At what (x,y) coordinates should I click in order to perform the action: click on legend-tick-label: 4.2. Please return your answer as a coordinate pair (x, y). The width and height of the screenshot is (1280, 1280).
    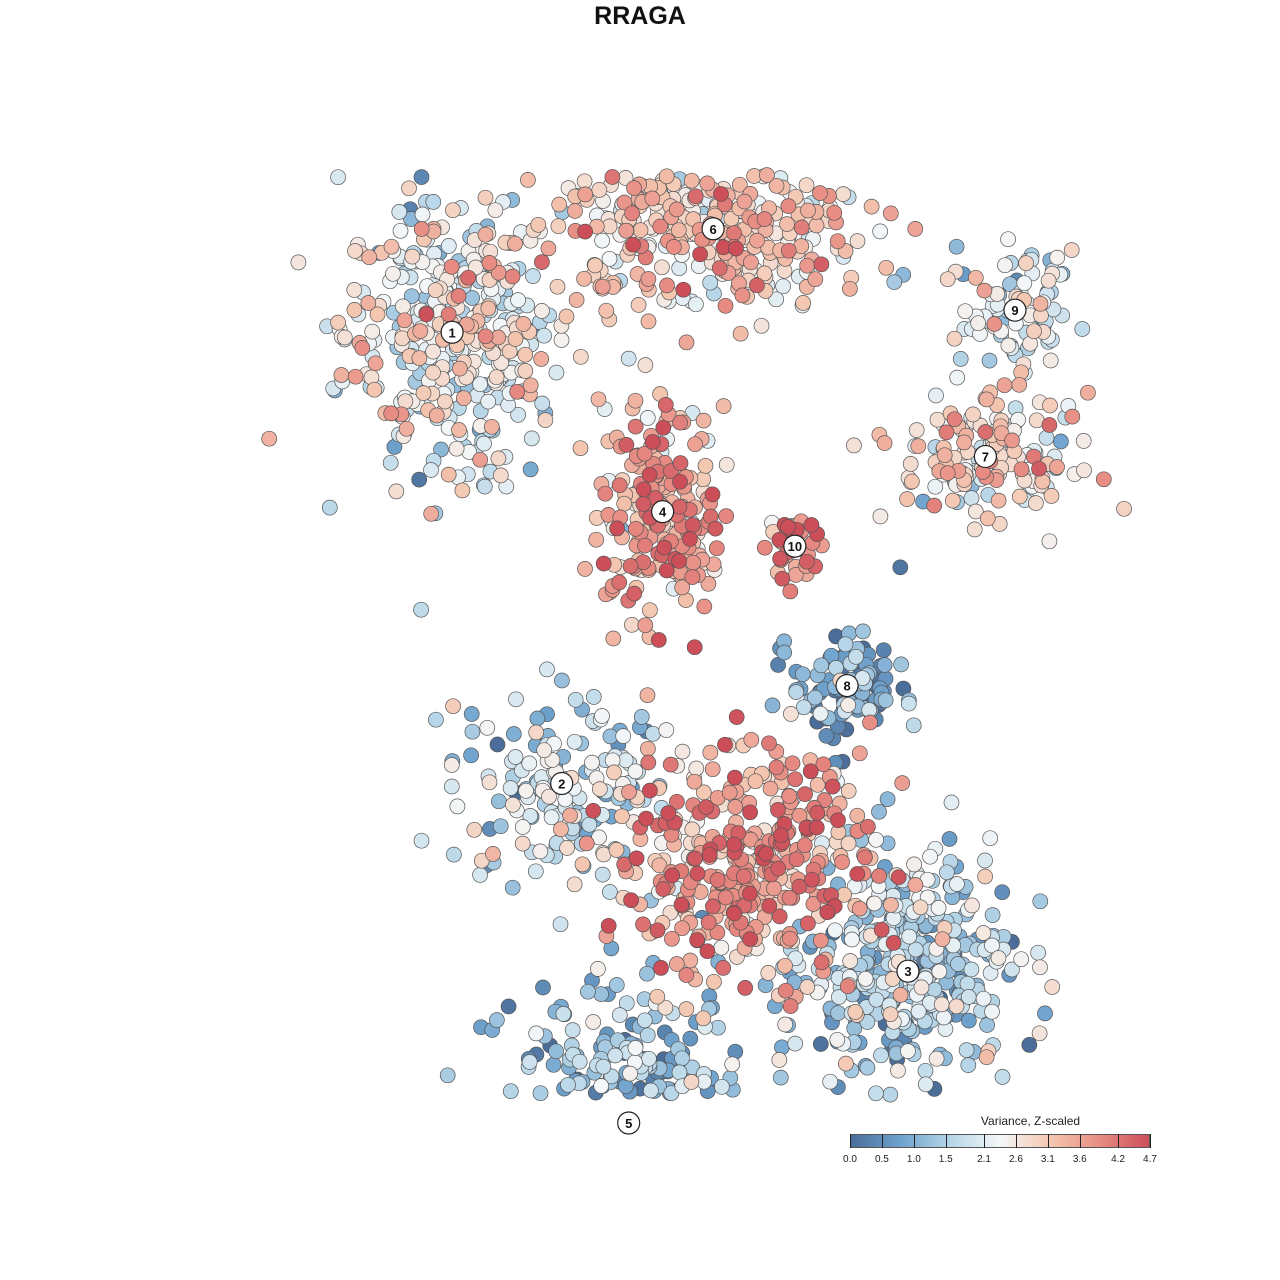
    Looking at the image, I should click on (1118, 1159).